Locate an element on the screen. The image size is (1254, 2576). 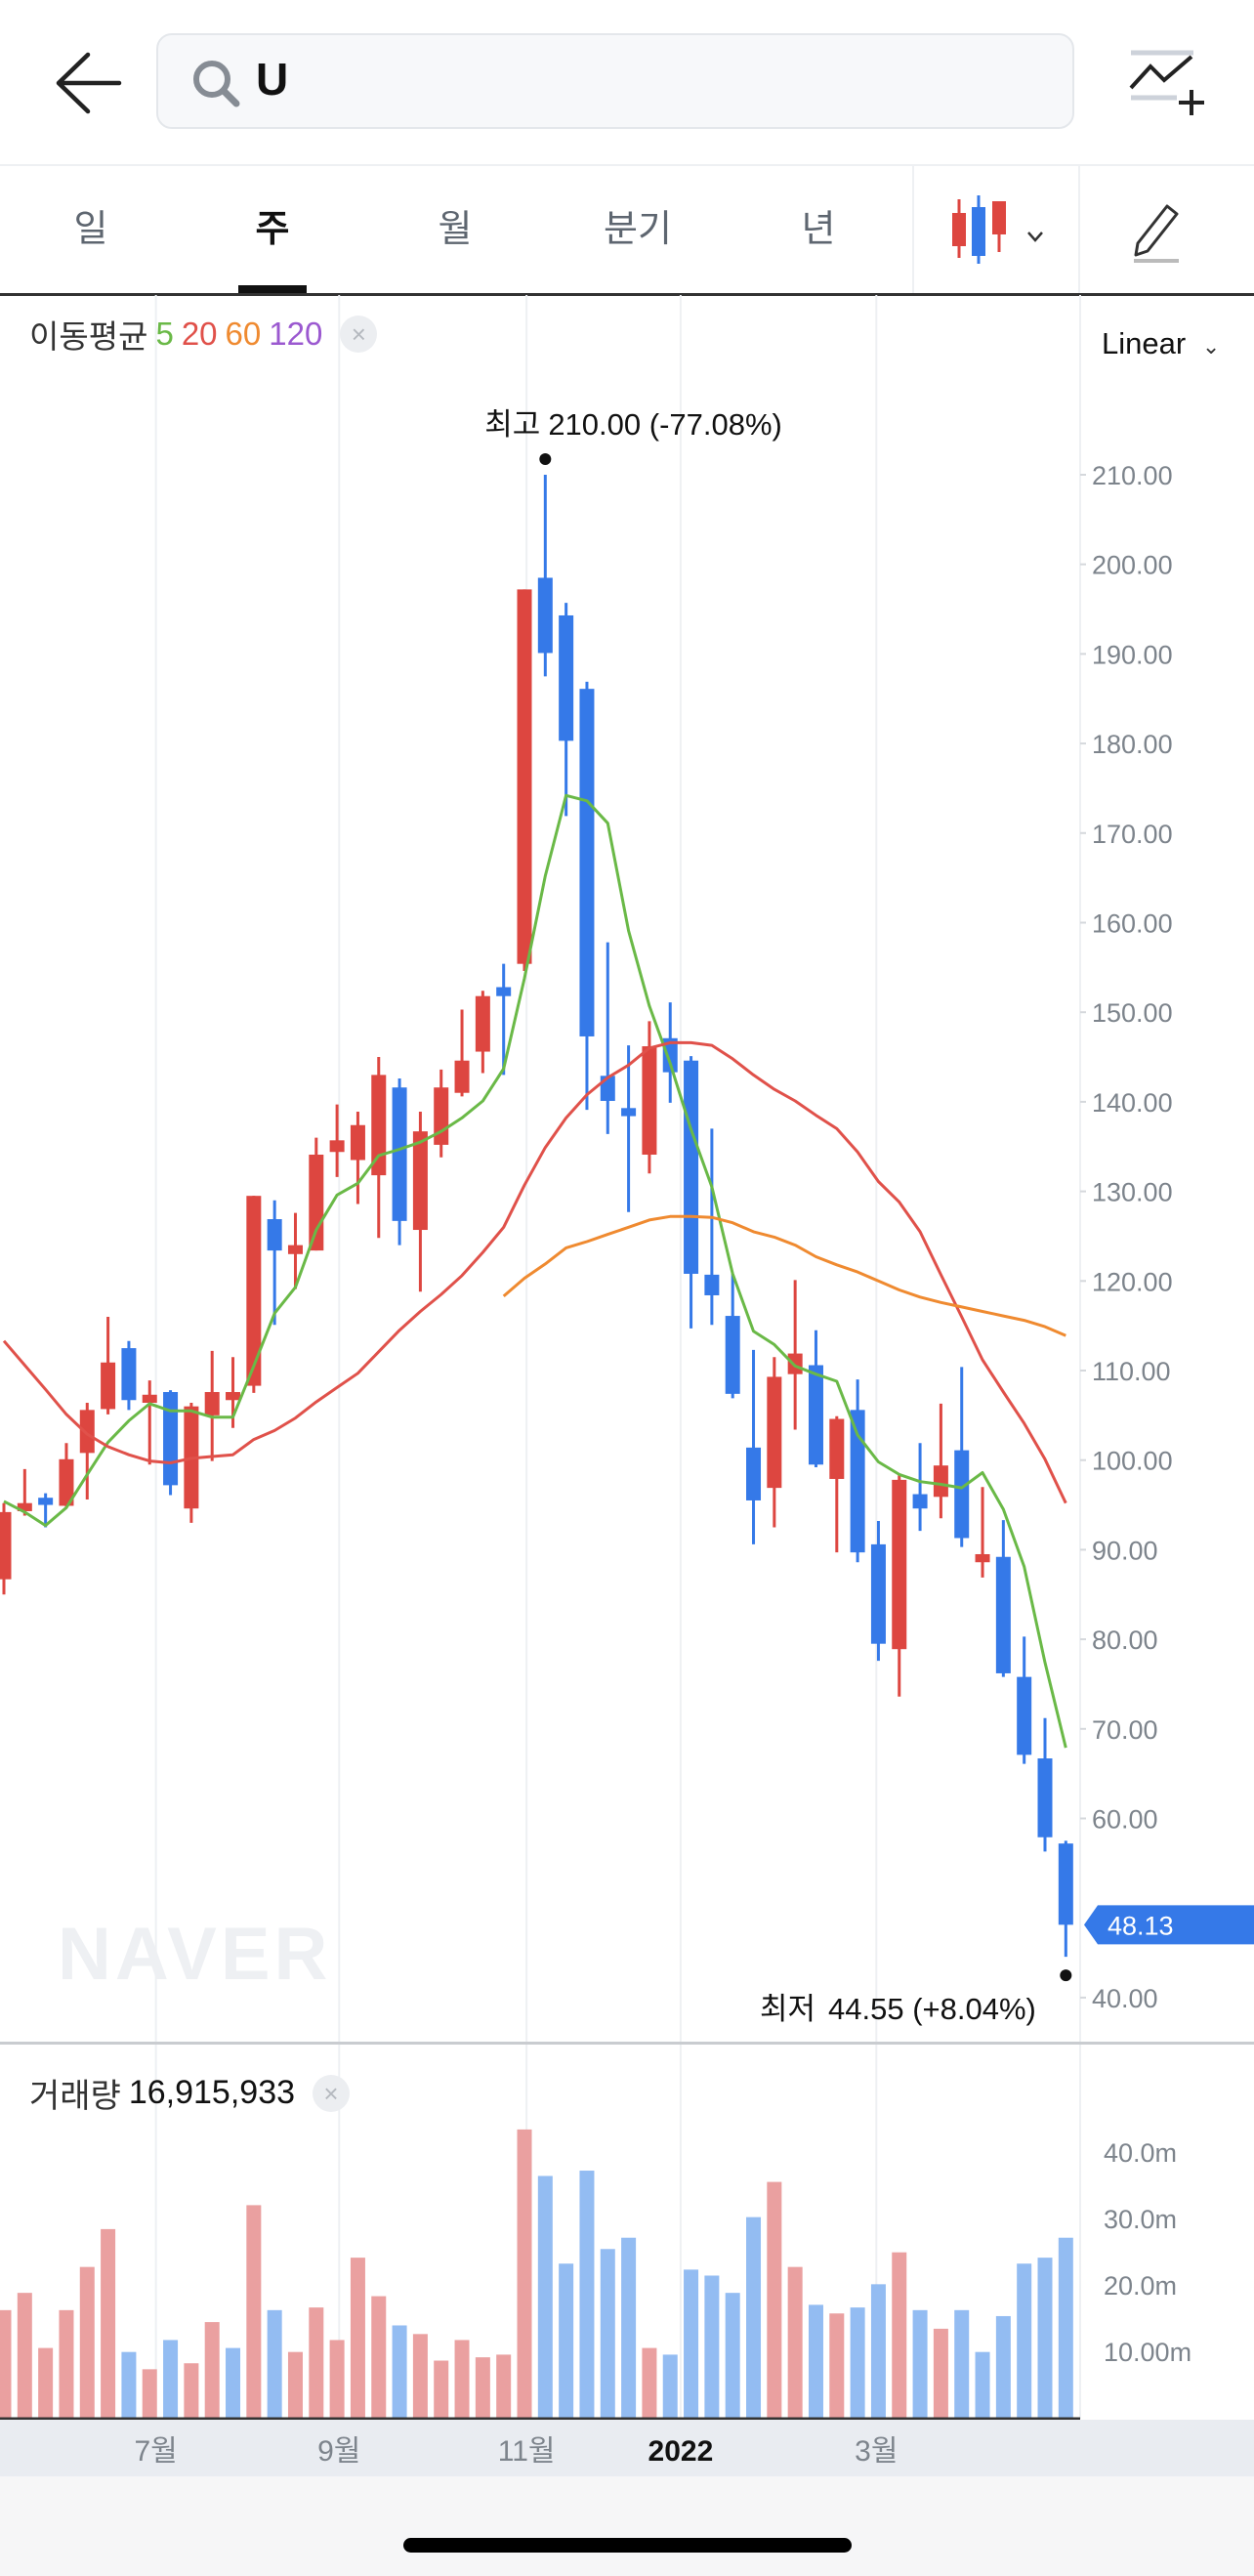
add-indicator-button is located at coordinates (1167, 86).